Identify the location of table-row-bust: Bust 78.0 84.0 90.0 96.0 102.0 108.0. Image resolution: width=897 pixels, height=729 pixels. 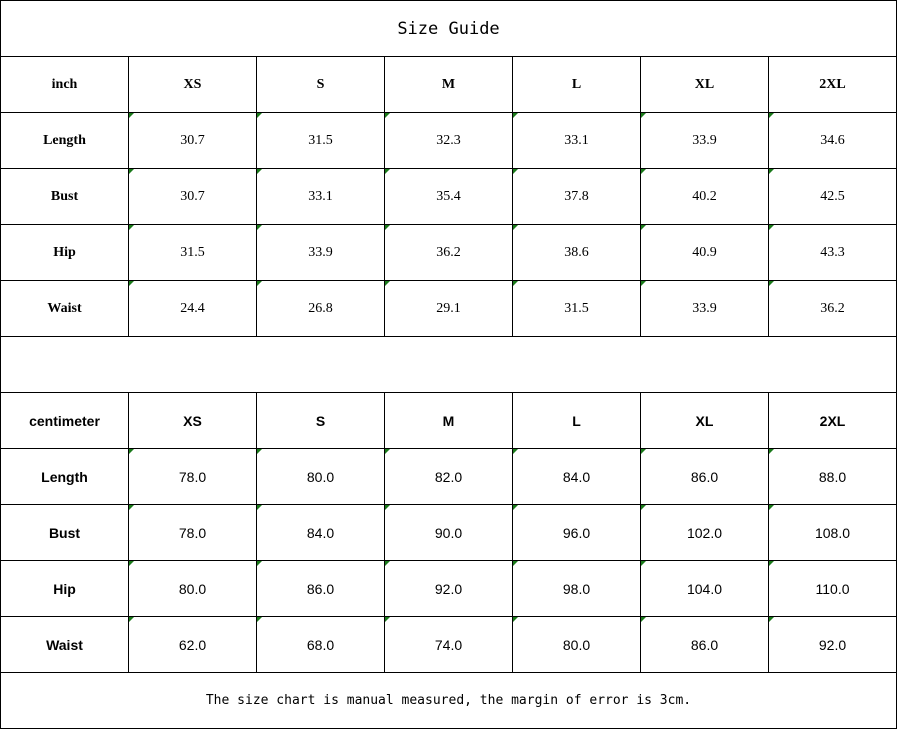
(448, 532).